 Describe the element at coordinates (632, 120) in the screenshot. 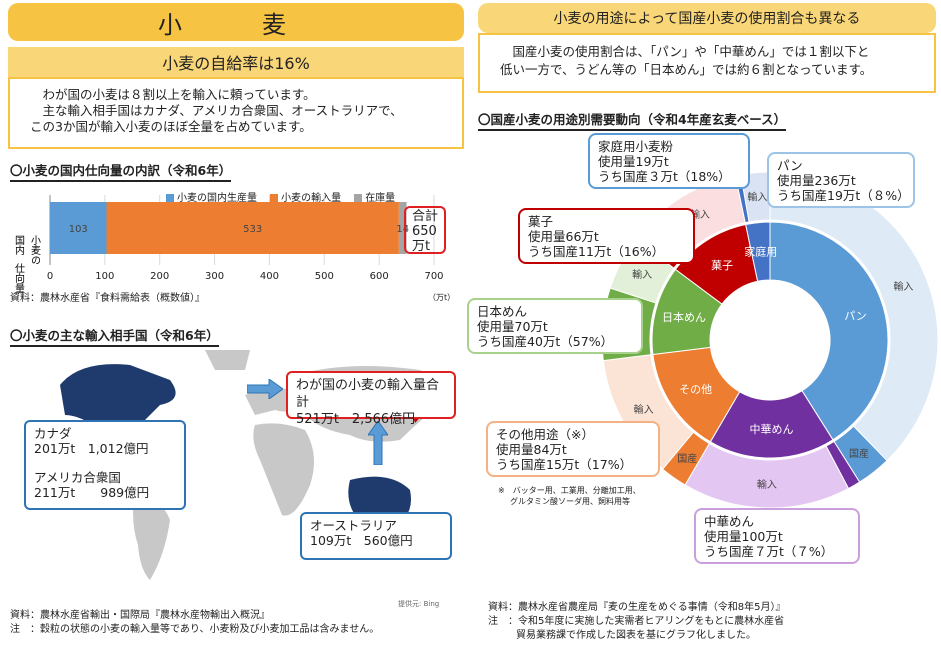

I see `usage-title: 〇国産小麦の用途別需要動向（令和4年産玄麦ベース）` at that location.